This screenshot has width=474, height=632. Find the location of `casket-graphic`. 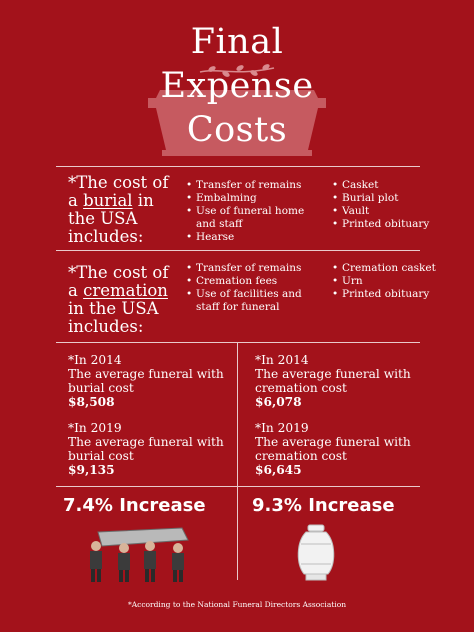

casket-graphic is located at coordinates (237, 123).